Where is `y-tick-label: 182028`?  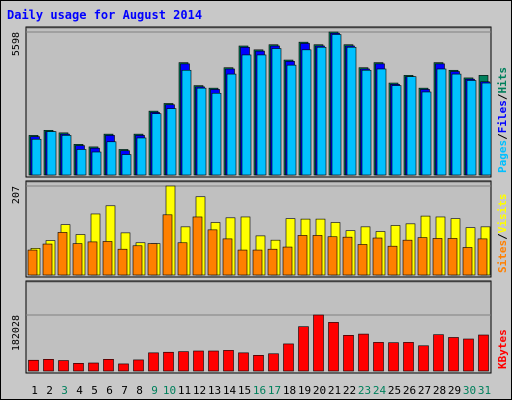 y-tick-label: 182028 is located at coordinates (16, 333).